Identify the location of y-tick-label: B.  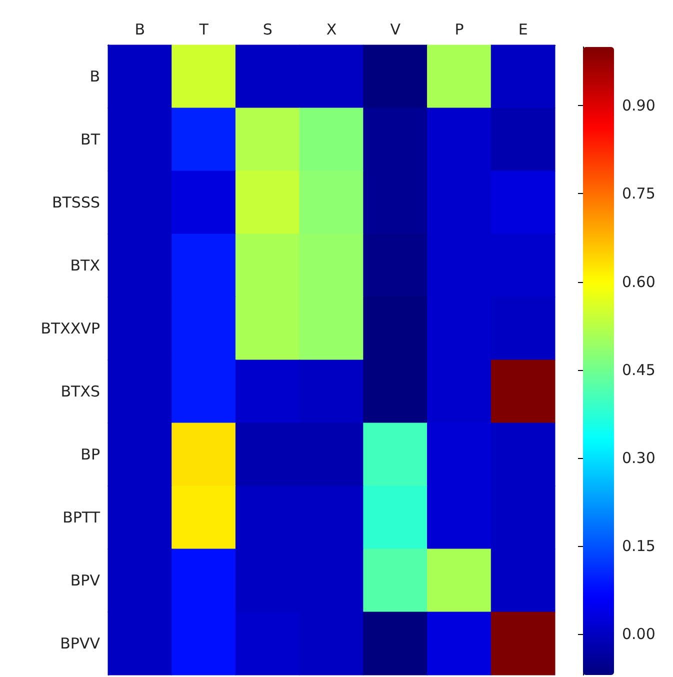
(95, 77).